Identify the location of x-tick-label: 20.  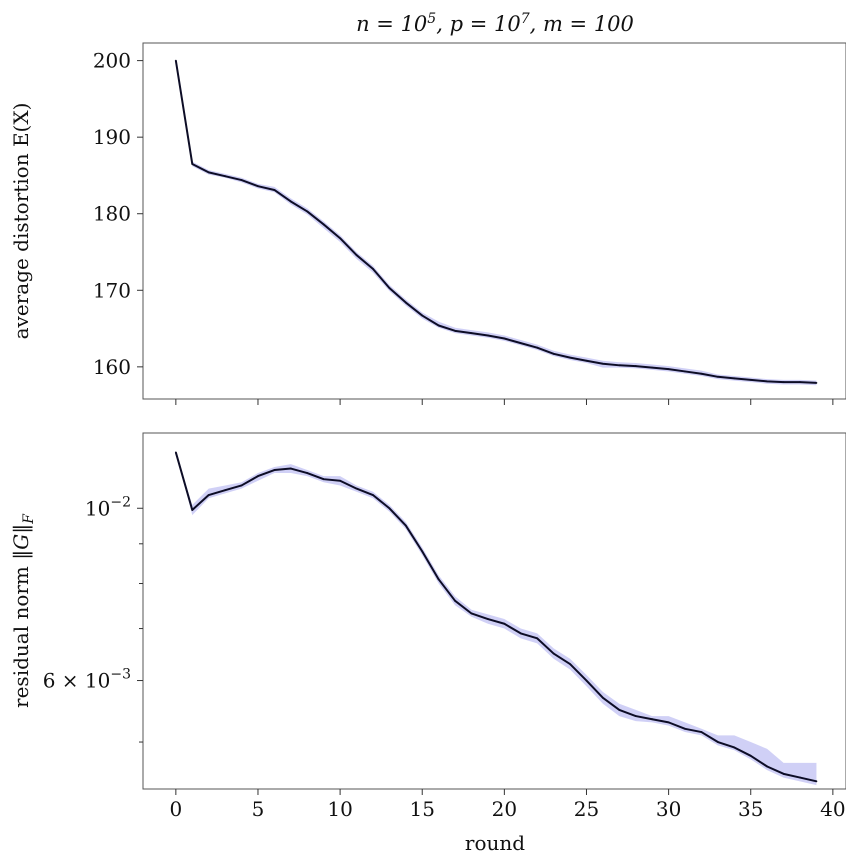
(504, 809).